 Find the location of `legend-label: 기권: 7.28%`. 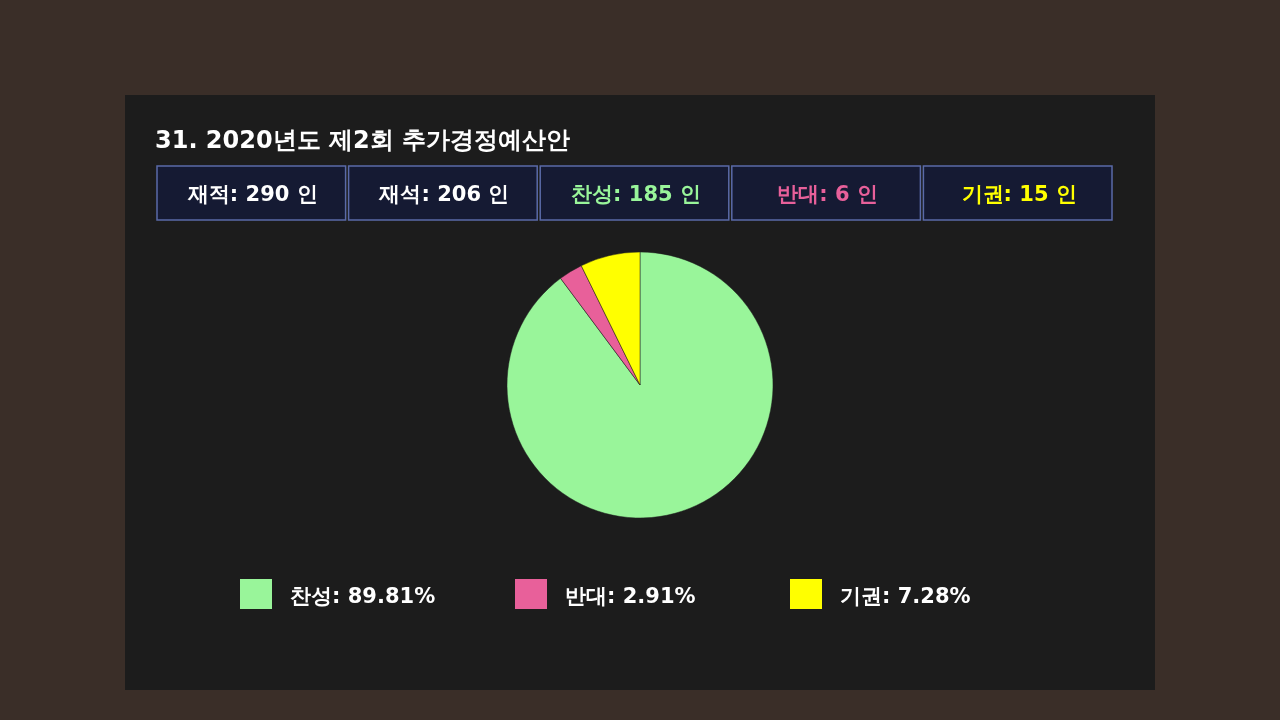

legend-label: 기권: 7.28% is located at coordinates (905, 596).